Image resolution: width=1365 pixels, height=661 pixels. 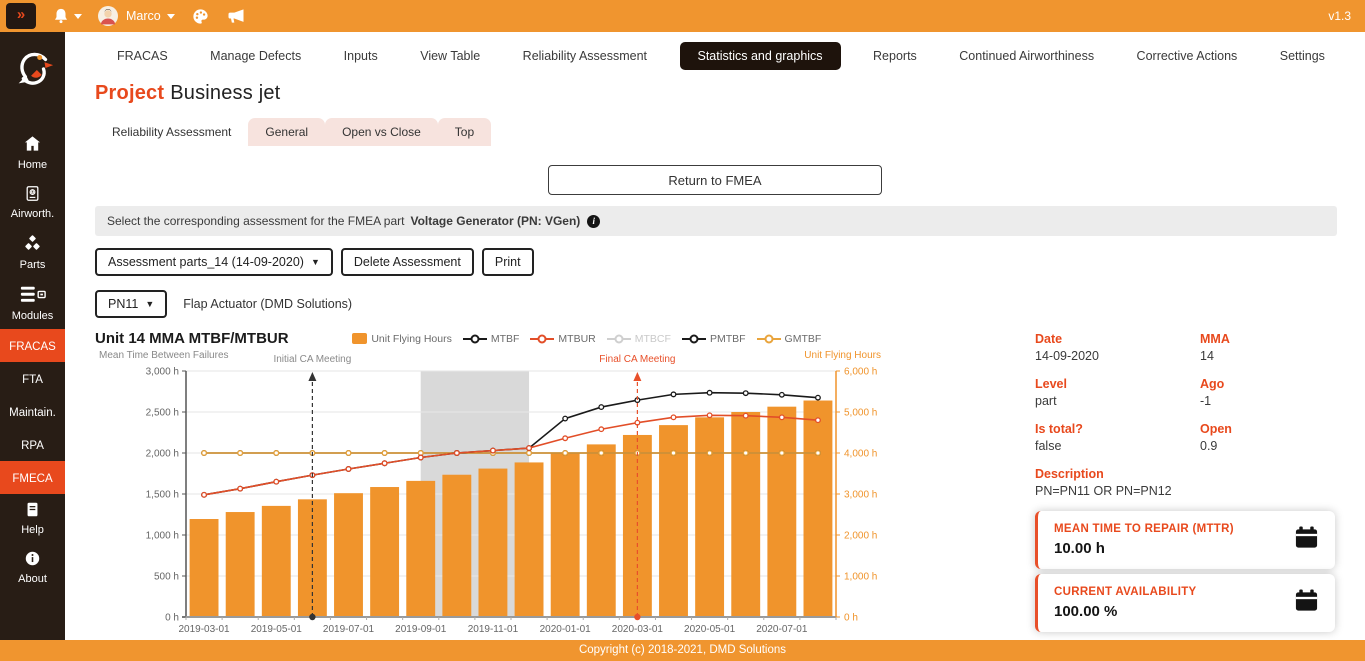 I want to click on sidebar-item-label: FTA, so click(x=32, y=380).